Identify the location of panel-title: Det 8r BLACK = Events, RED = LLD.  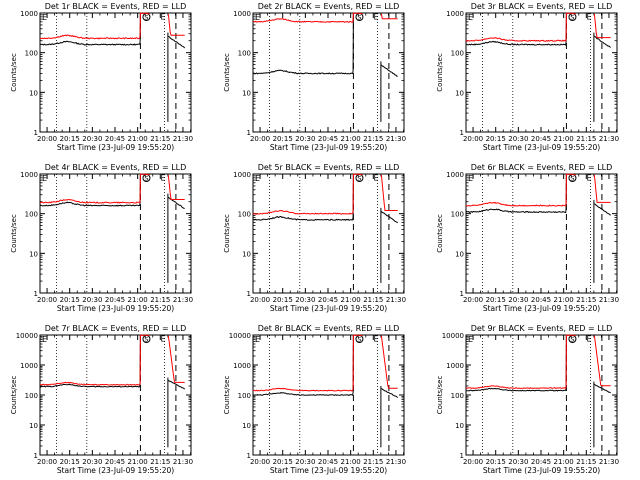
(329, 328).